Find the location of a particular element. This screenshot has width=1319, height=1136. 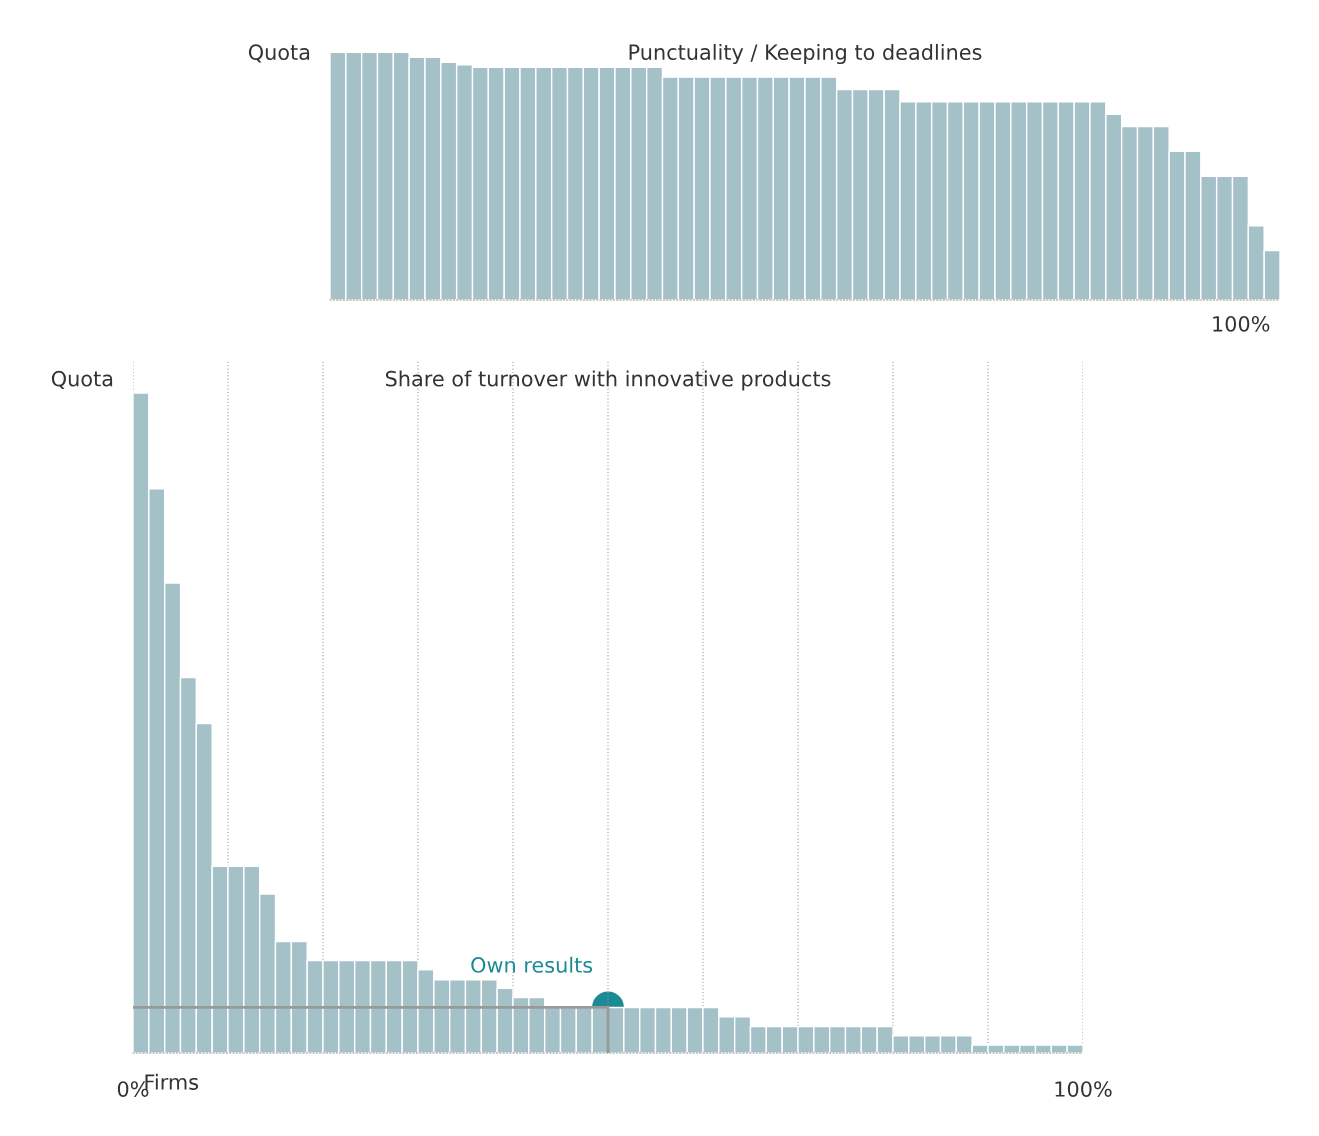

text: 100% is located at coordinates (1241, 323).